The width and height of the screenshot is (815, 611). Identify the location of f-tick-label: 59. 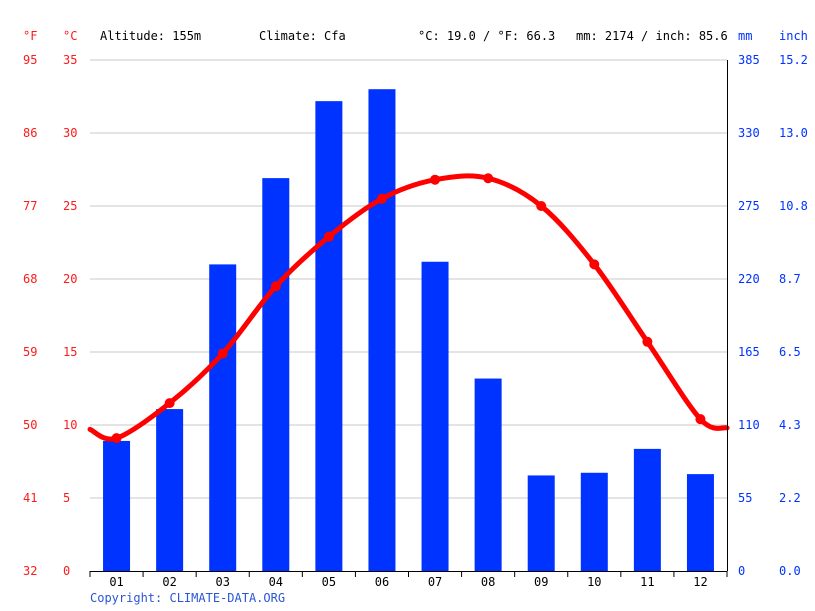
(30, 352).